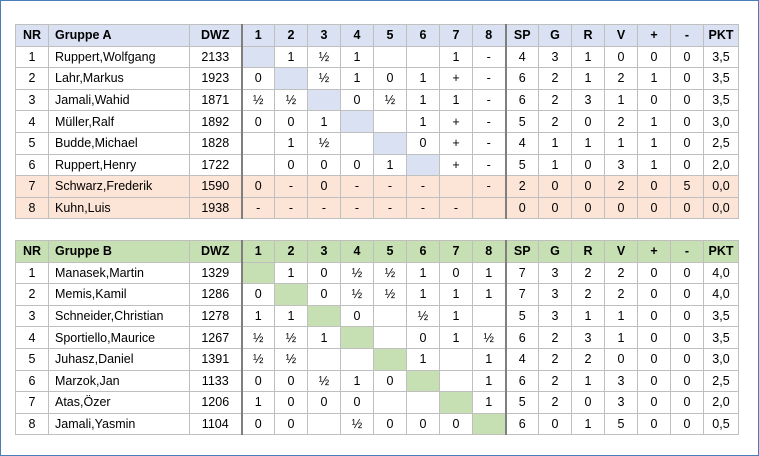 This screenshot has width=759, height=456. What do you see at coordinates (555, 424) in the screenshot?
I see `g-cell: 0` at bounding box center [555, 424].